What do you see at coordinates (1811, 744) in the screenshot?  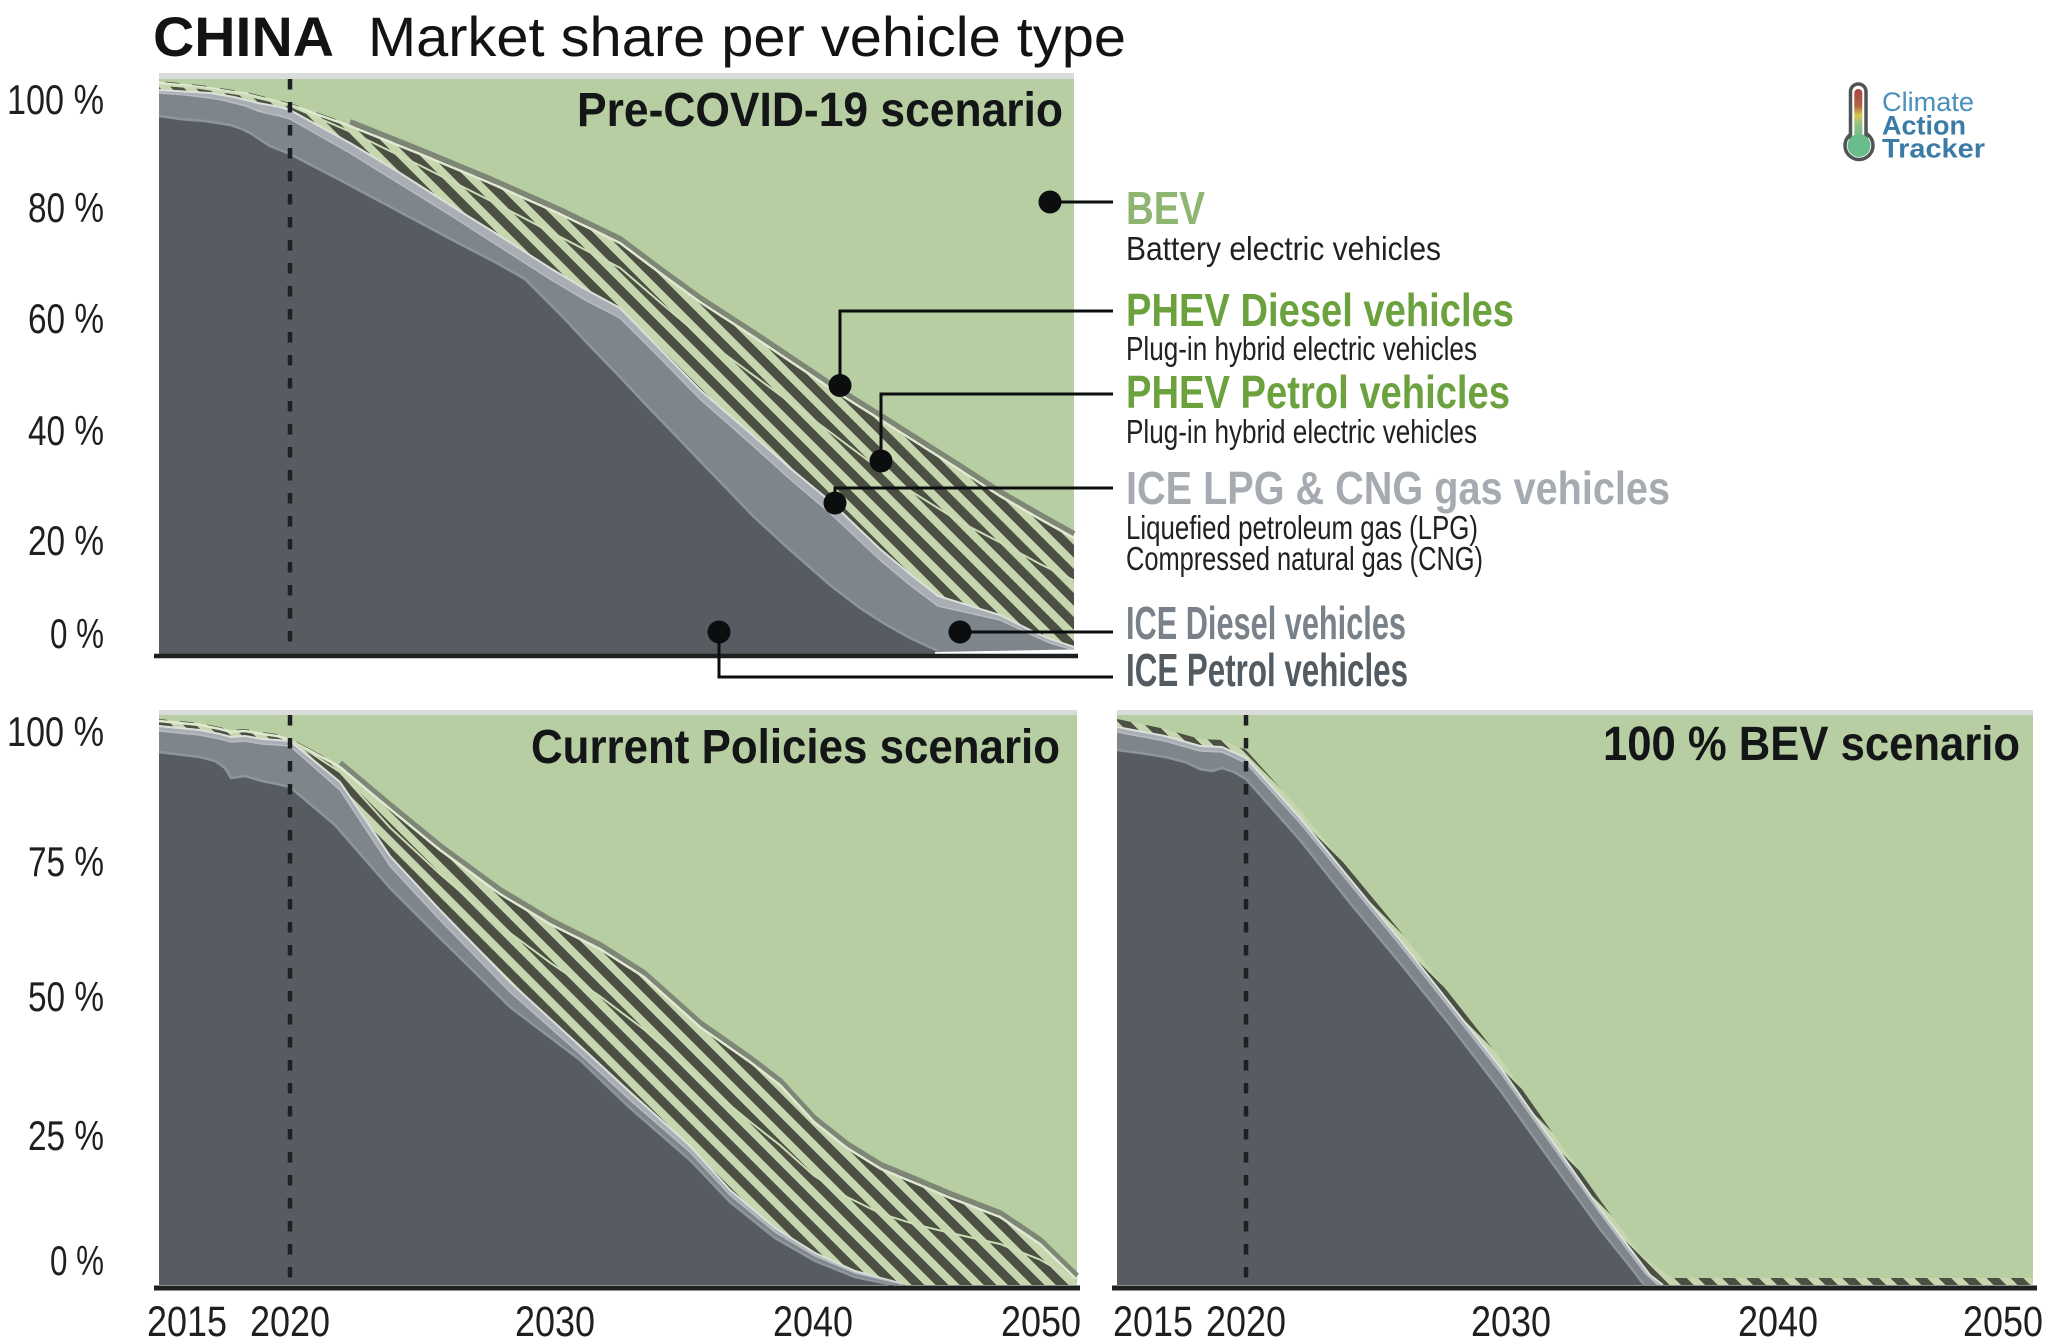 I see `svg-text: 100 % BEV scenario` at bounding box center [1811, 744].